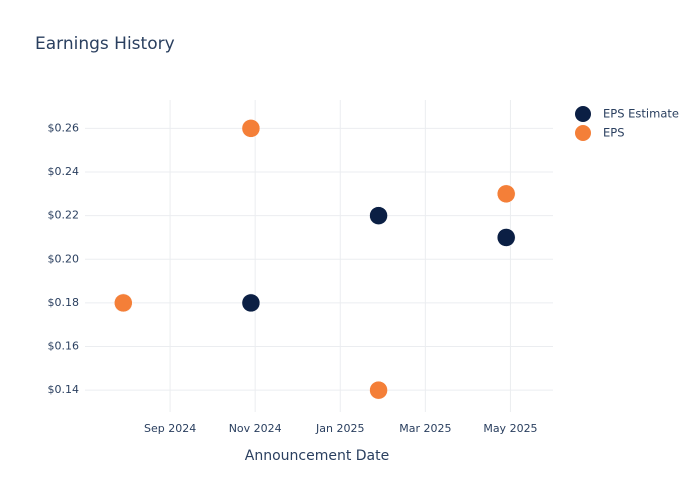 This screenshot has width=700, height=500. Describe the element at coordinates (641, 114) in the screenshot. I see `legend-label: EPS Estimate` at that location.